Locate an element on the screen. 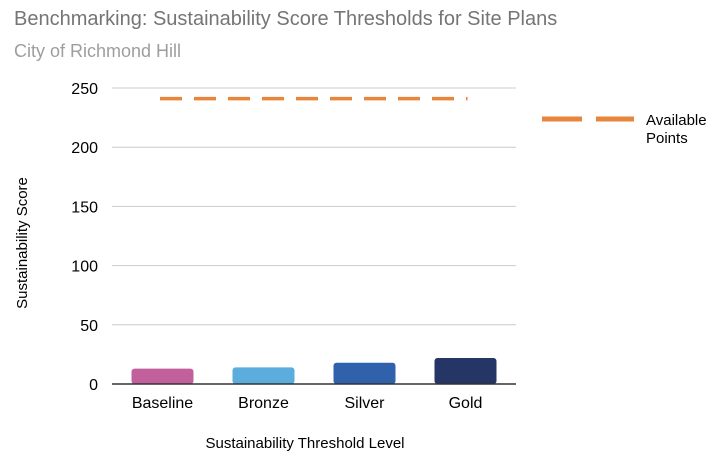 This screenshot has width=717, height=456. legend-label-line-1: Available is located at coordinates (676, 120).